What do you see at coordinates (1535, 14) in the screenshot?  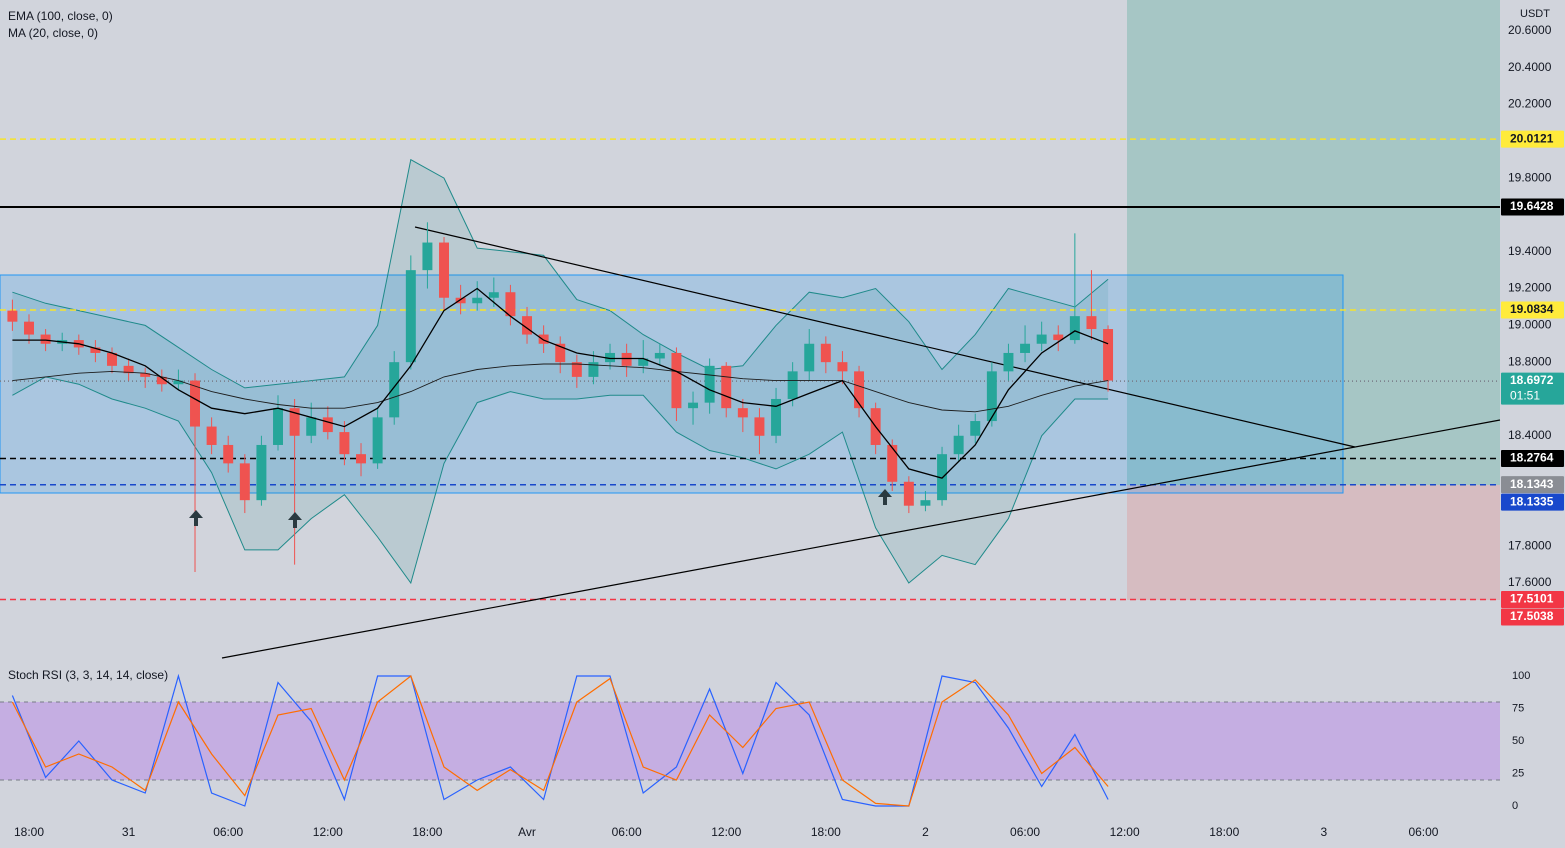 I see `axis-unit: USDT` at bounding box center [1535, 14].